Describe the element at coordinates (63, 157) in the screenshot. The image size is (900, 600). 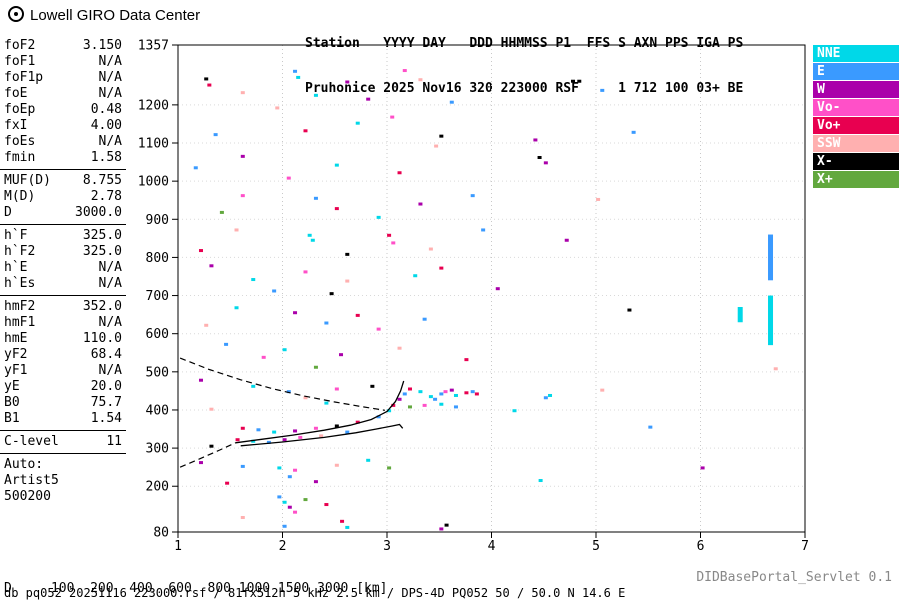
I see `param-row-fmin: fmin 1.58` at that location.